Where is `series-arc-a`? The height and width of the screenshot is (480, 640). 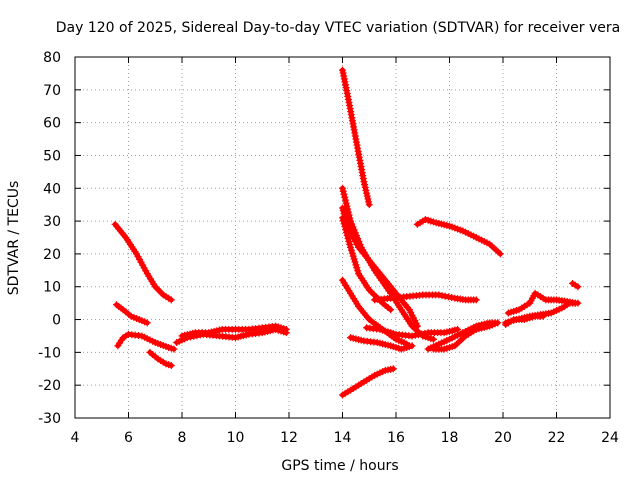 series-arc-a is located at coordinates (143, 262).